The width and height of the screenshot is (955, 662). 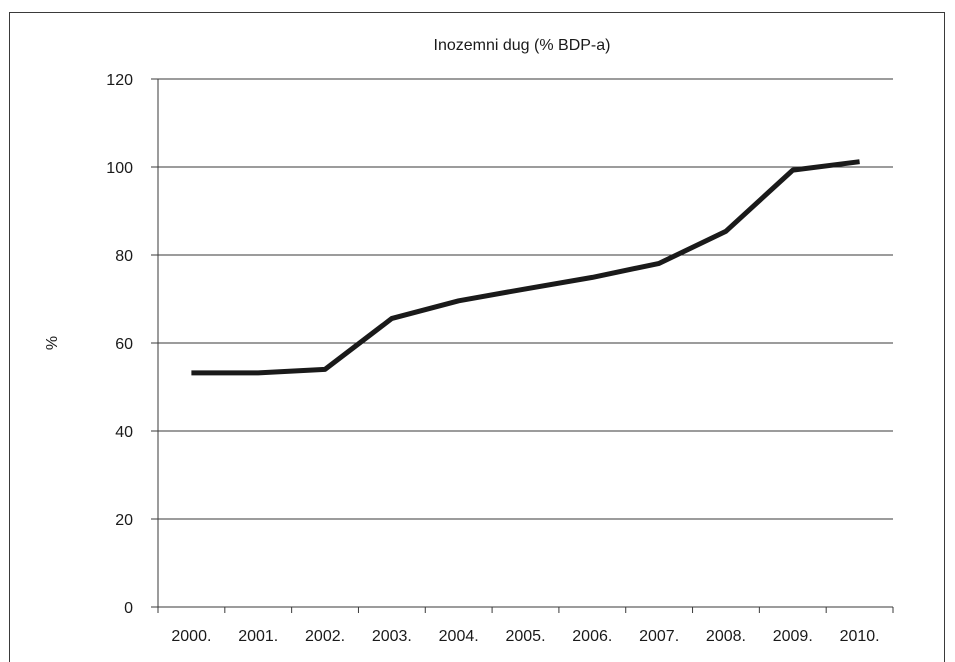 What do you see at coordinates (119, 168) in the screenshot?
I see `y-tick-label: 100` at bounding box center [119, 168].